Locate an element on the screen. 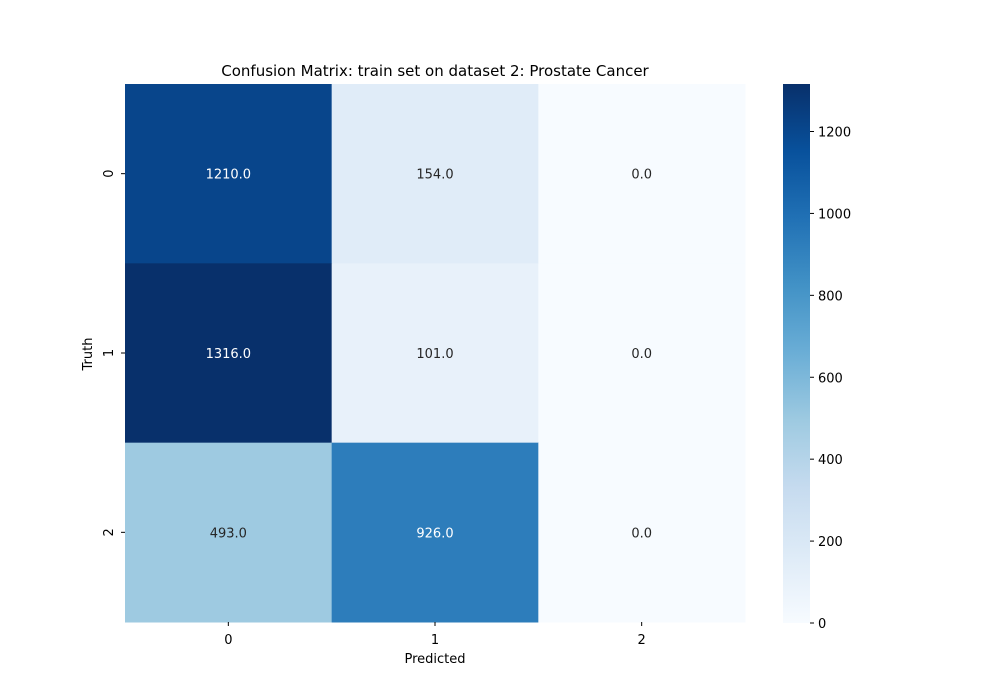 The image size is (1000, 700). colorbar-tick-label-0: 0 is located at coordinates (822, 624).